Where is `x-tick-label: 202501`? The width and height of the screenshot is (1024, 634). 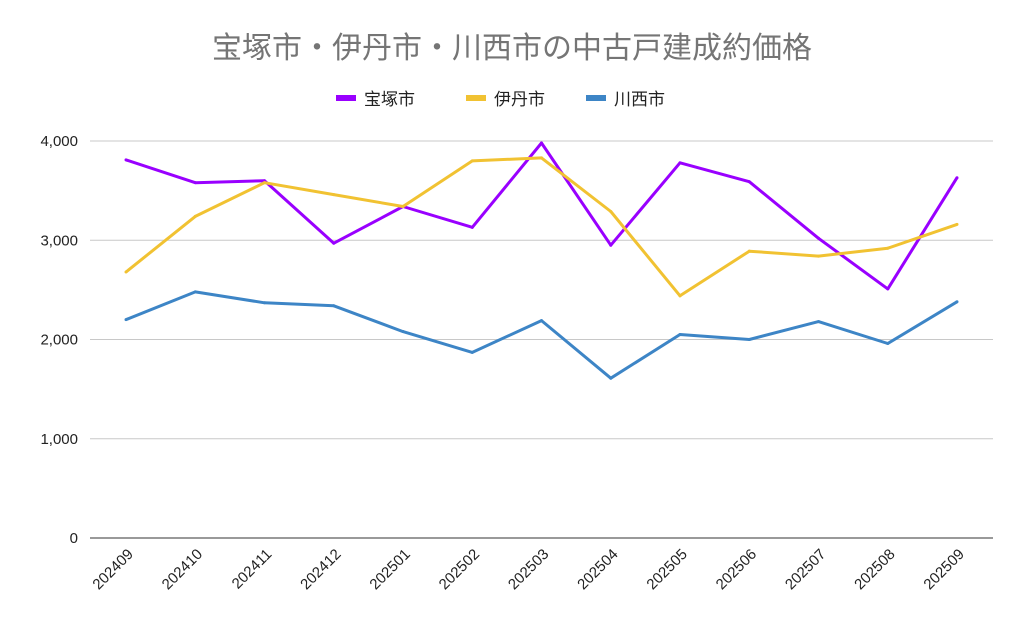 x-tick-label: 202501 is located at coordinates (389, 569).